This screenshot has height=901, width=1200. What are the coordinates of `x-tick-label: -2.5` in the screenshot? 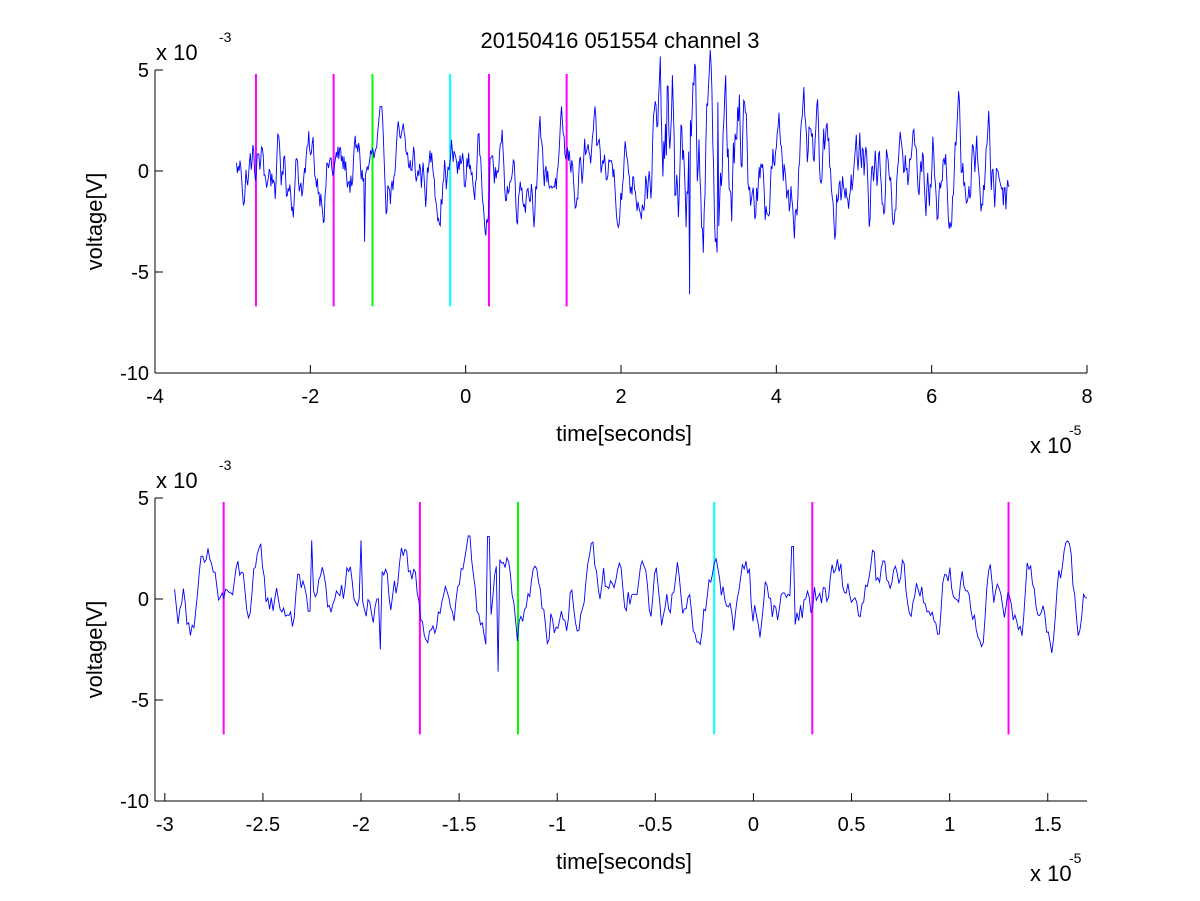 It's located at (263, 825).